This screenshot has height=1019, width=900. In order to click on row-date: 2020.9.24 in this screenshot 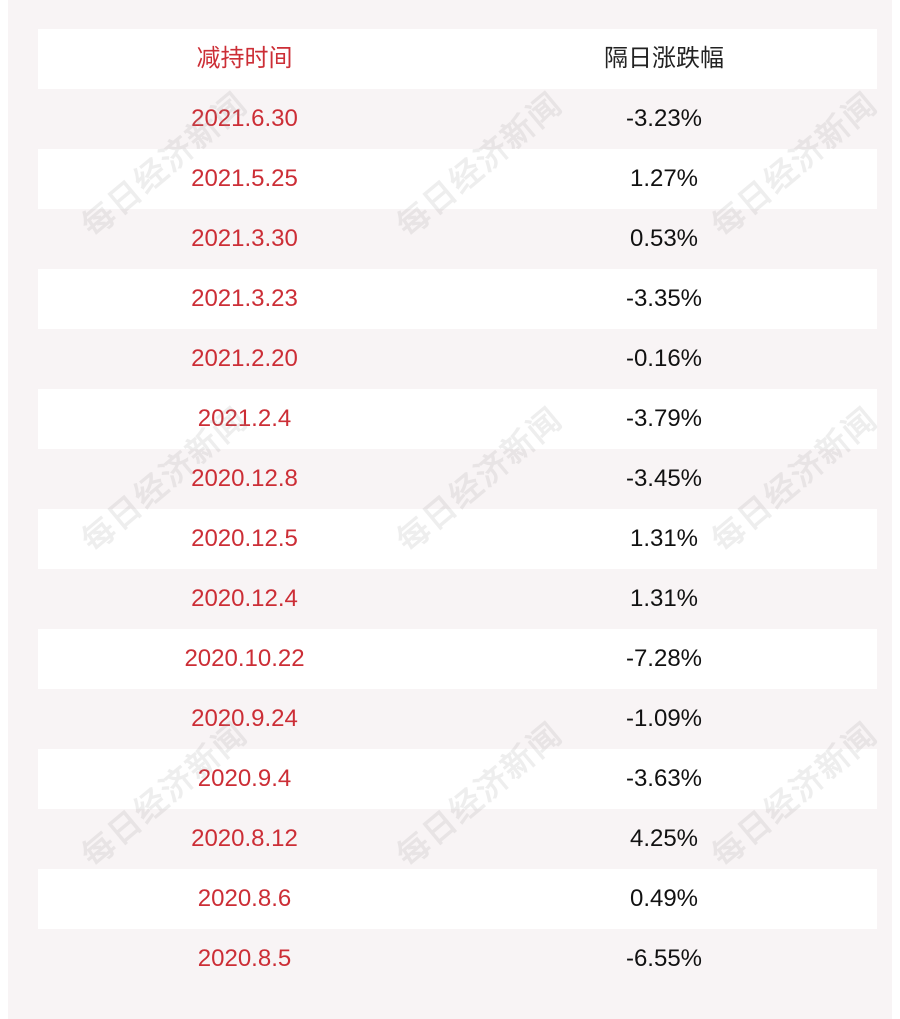, I will do `click(244, 718)`.